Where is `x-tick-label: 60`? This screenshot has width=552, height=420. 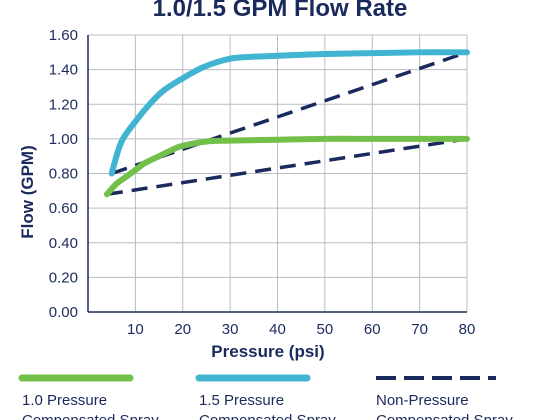 x-tick-label: 60 is located at coordinates (372, 329).